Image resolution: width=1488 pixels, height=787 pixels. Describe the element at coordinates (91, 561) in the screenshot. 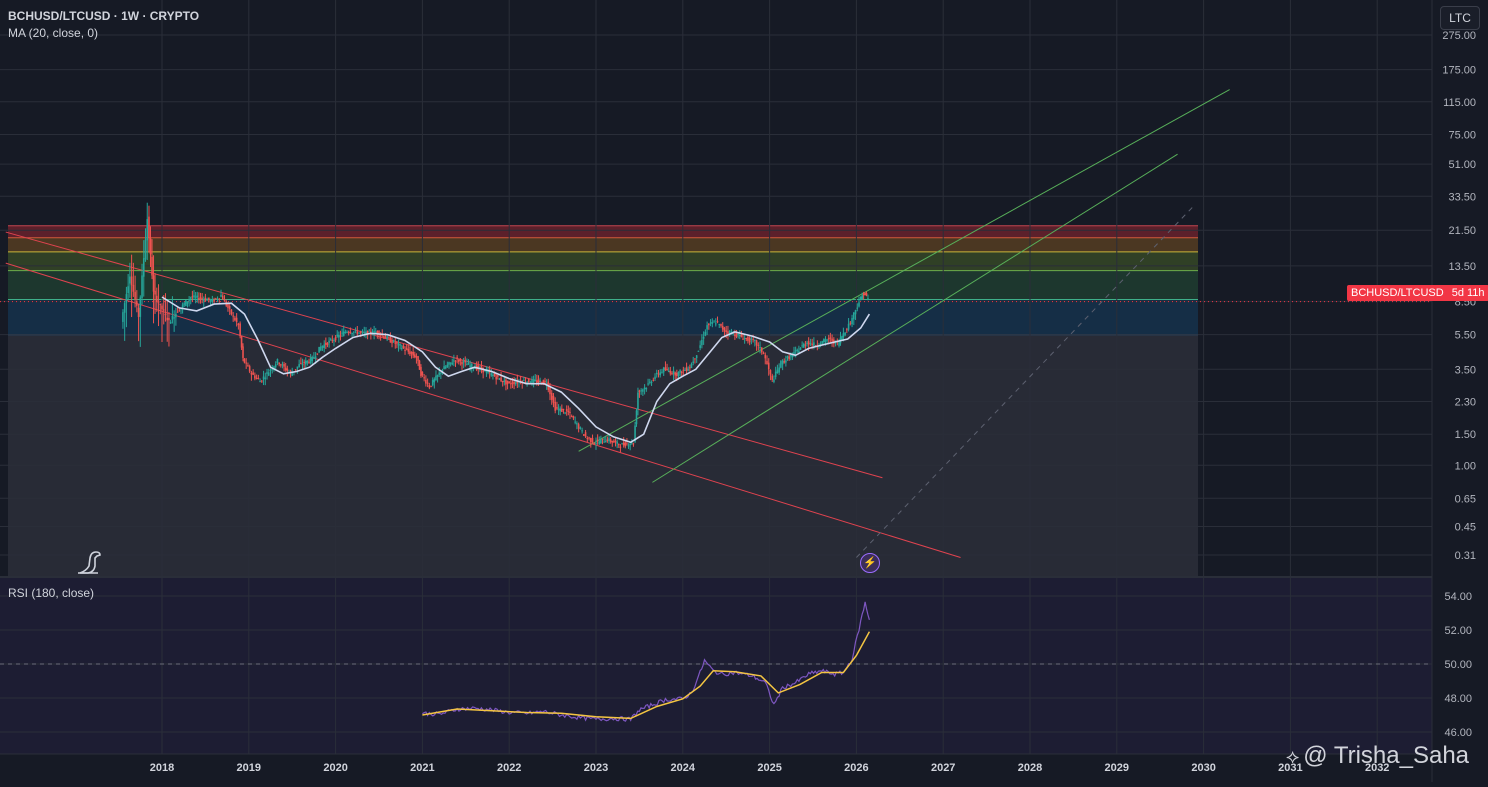

I see `dinosaur-logo-icon` at that location.